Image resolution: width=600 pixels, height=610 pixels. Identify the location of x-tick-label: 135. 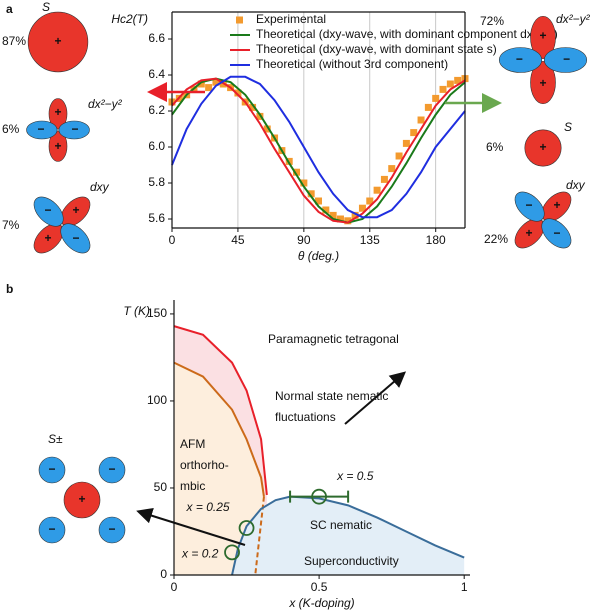
(370, 240).